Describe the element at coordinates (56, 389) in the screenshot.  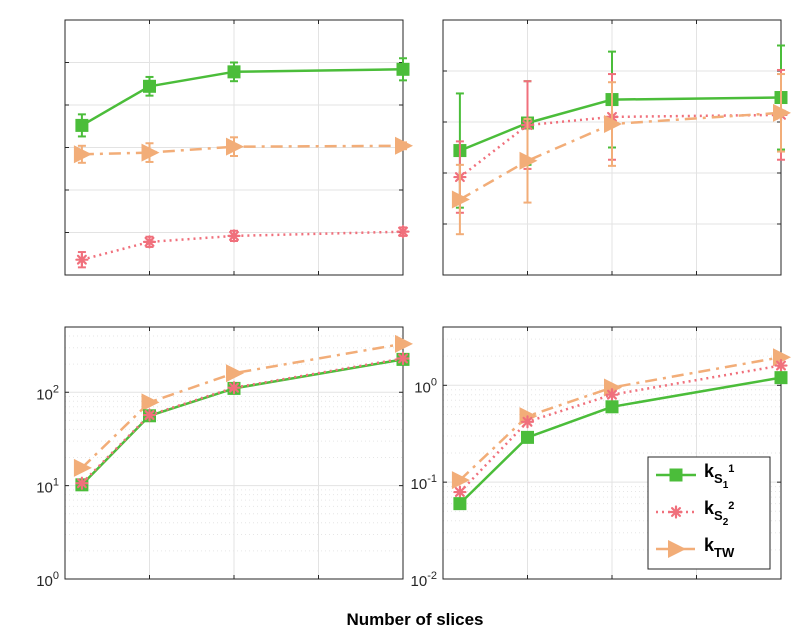
I see `y-tick-label-exponent: 2` at that location.